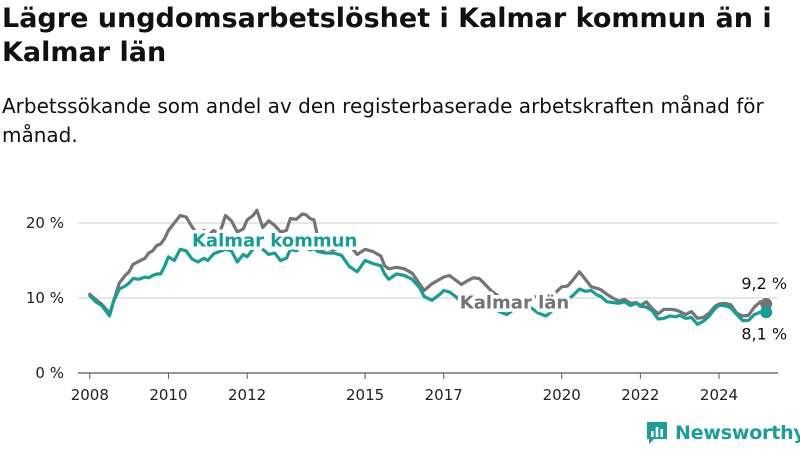 This screenshot has height=450, width=800. Describe the element at coordinates (45, 223) in the screenshot. I see `y-tick-label: 20 %` at that location.